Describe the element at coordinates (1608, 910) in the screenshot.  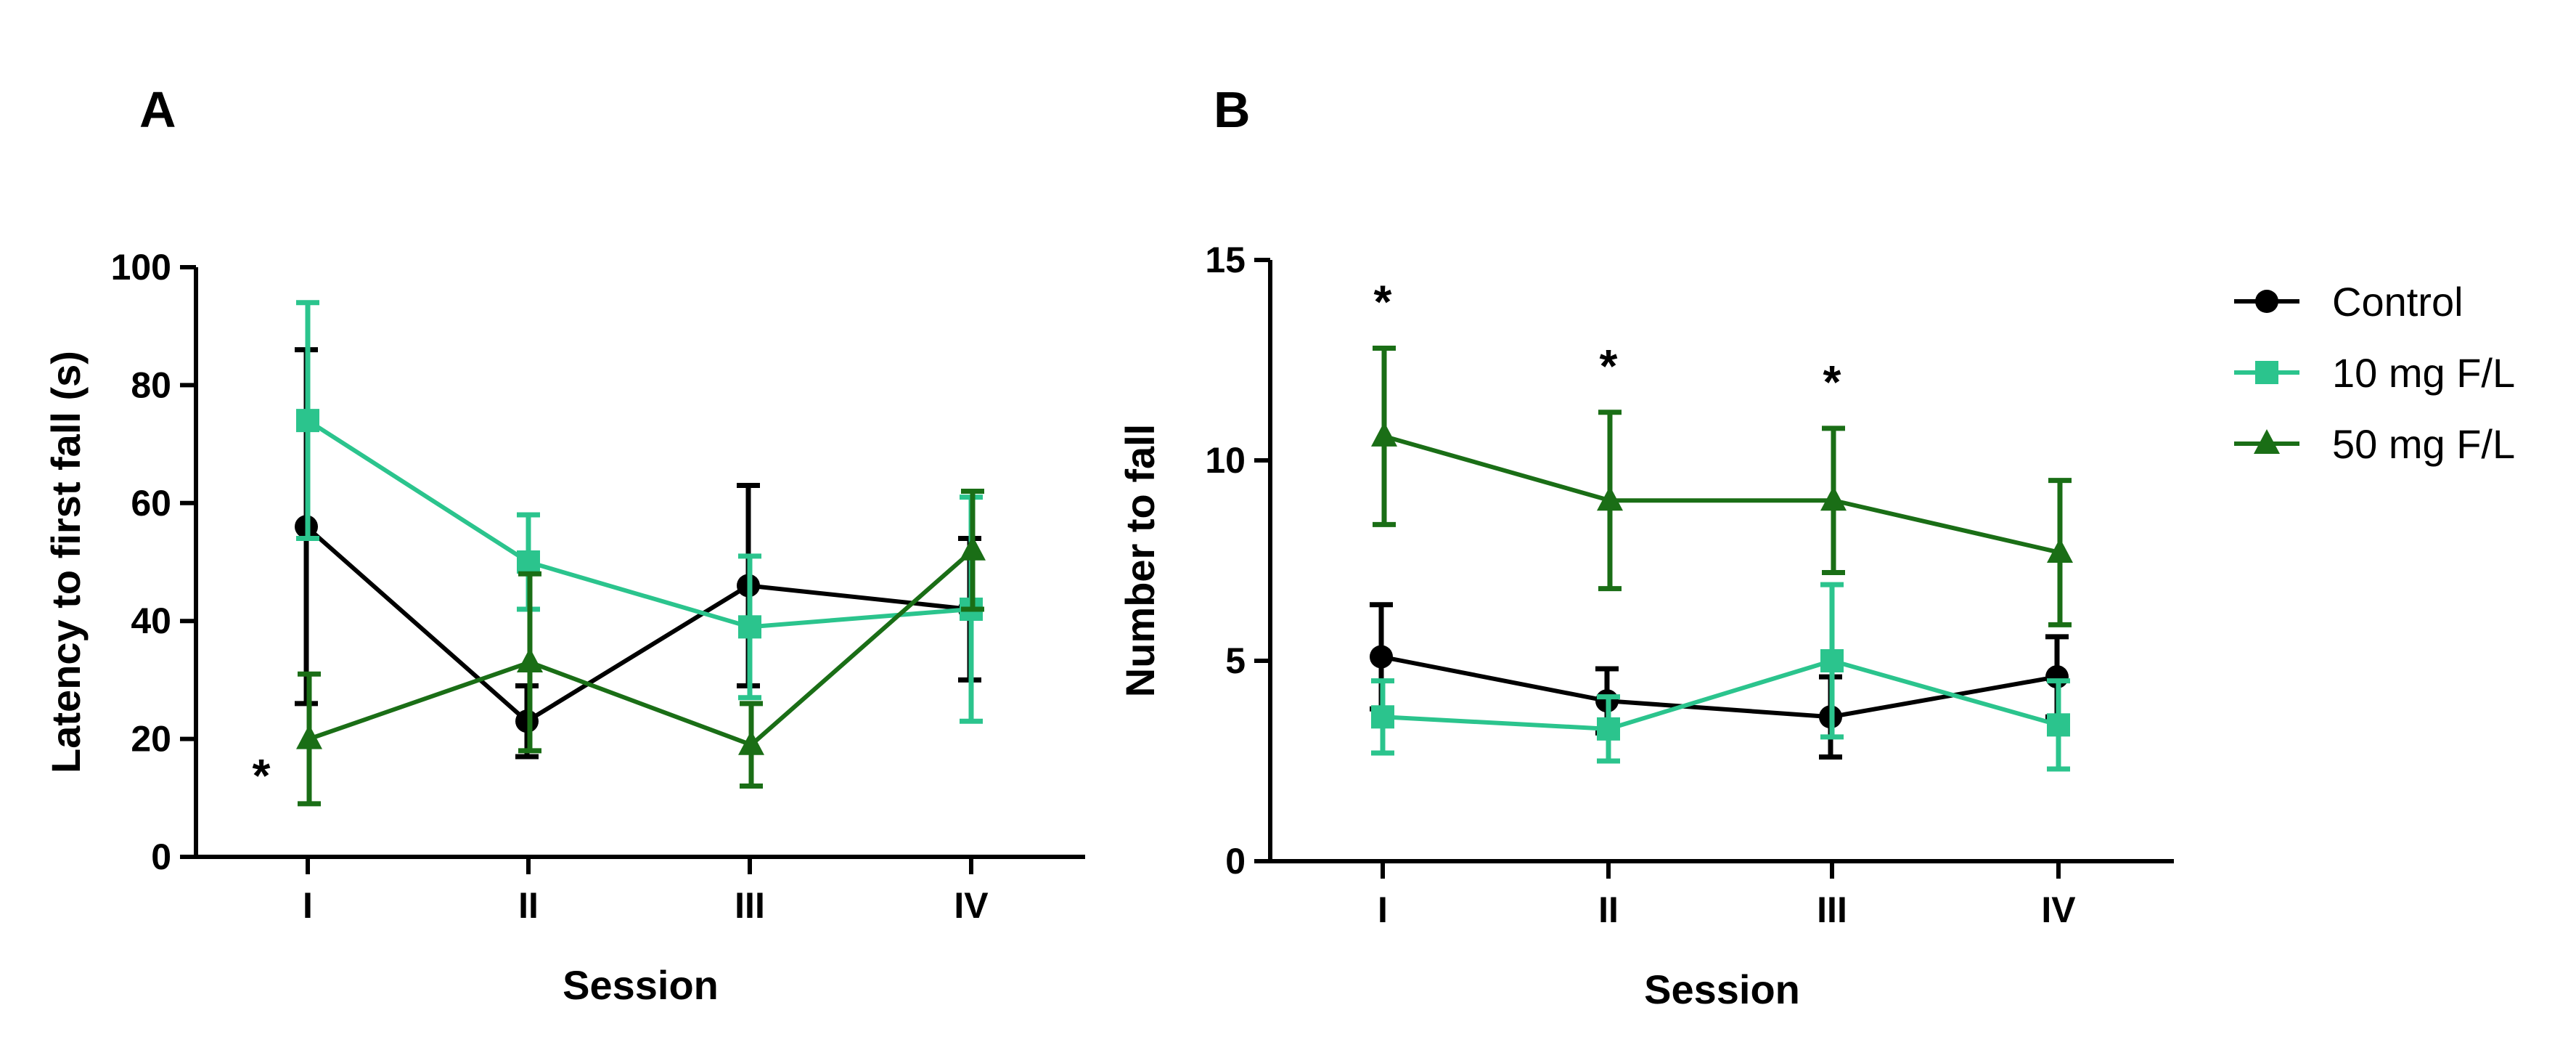
I see `panel-b-x-tick-label-ii: II` at that location.